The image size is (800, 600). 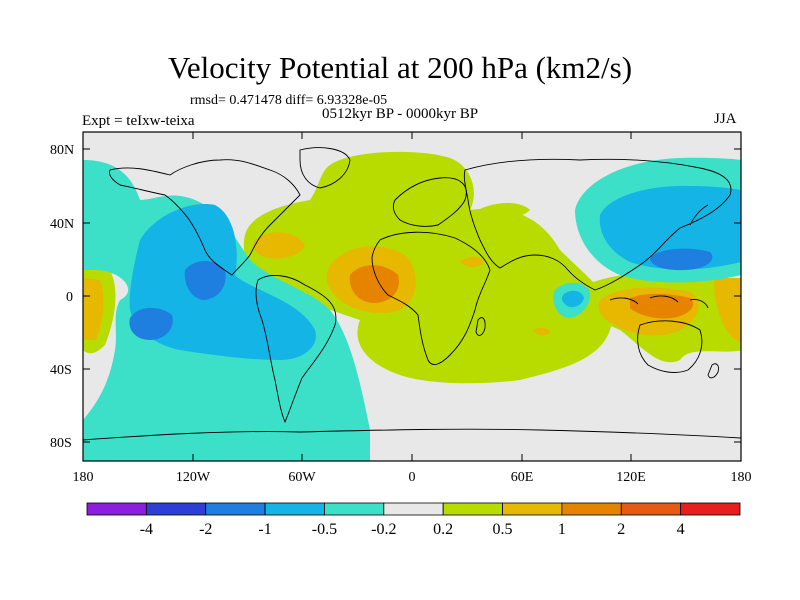 What do you see at coordinates (562, 529) in the screenshot?
I see `colorbar-label: 1` at bounding box center [562, 529].